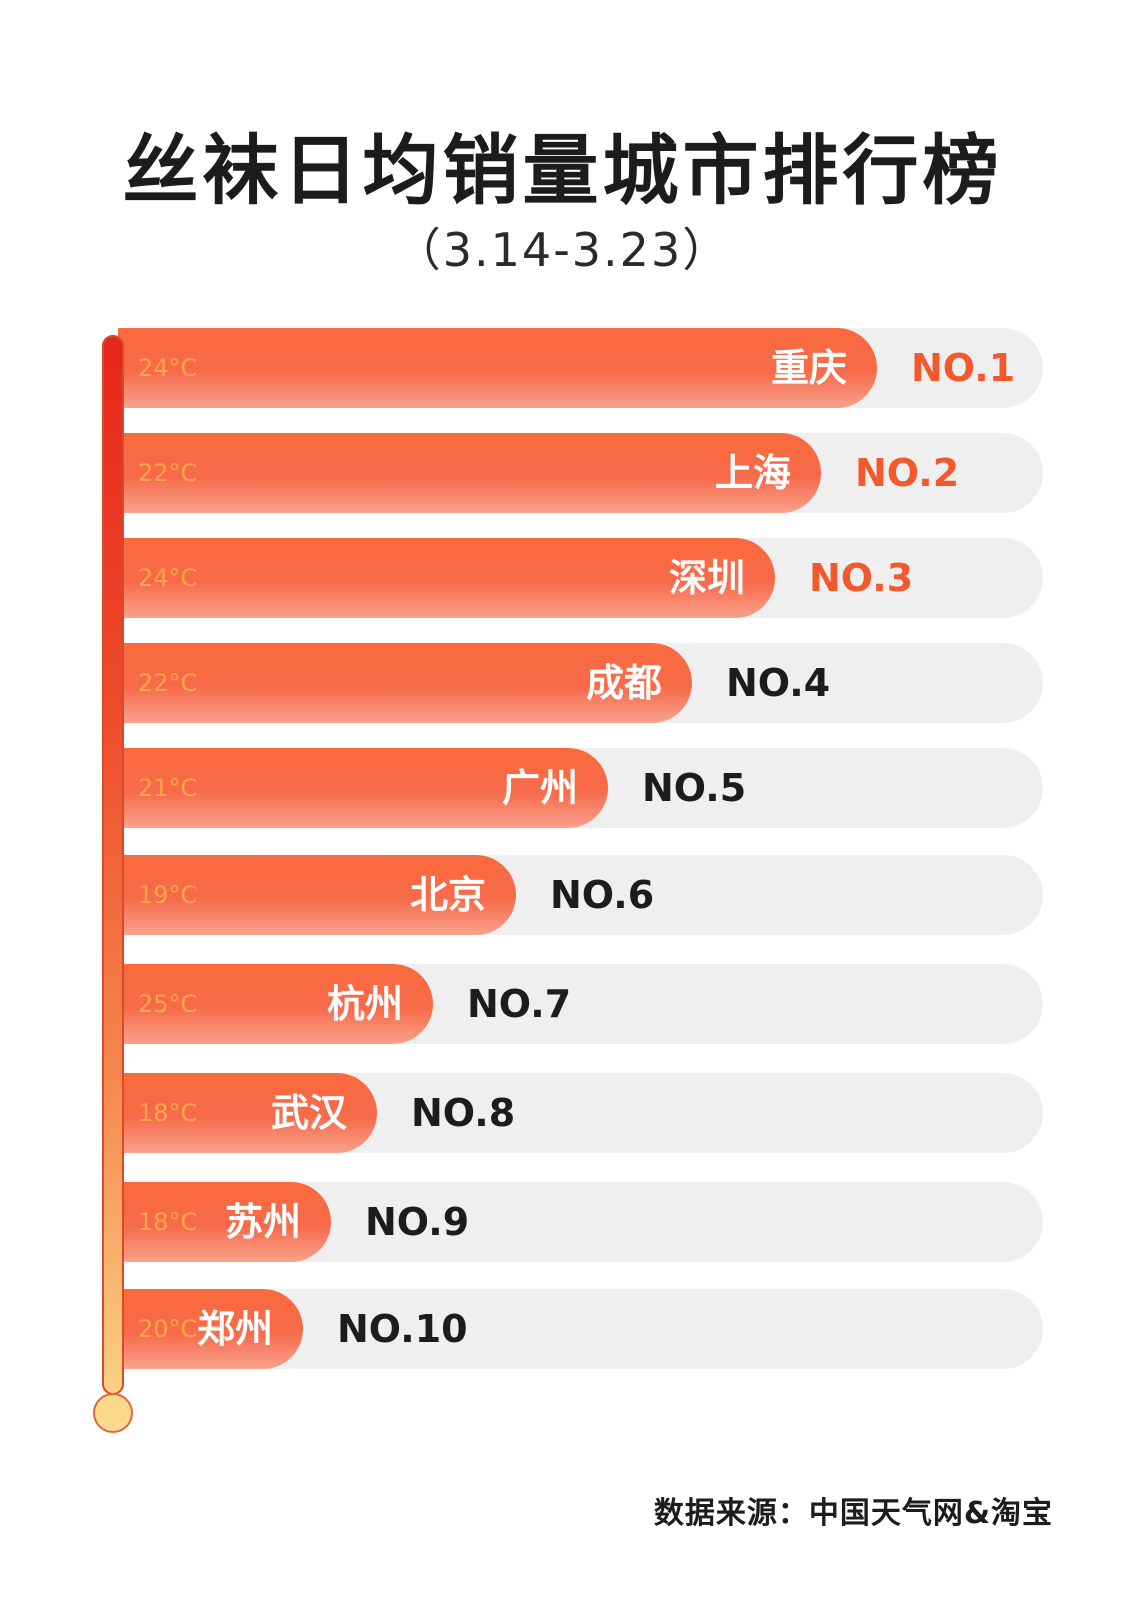 The image size is (1125, 1620). What do you see at coordinates (234, 1329) in the screenshot?
I see `city-label: 郑州` at bounding box center [234, 1329].